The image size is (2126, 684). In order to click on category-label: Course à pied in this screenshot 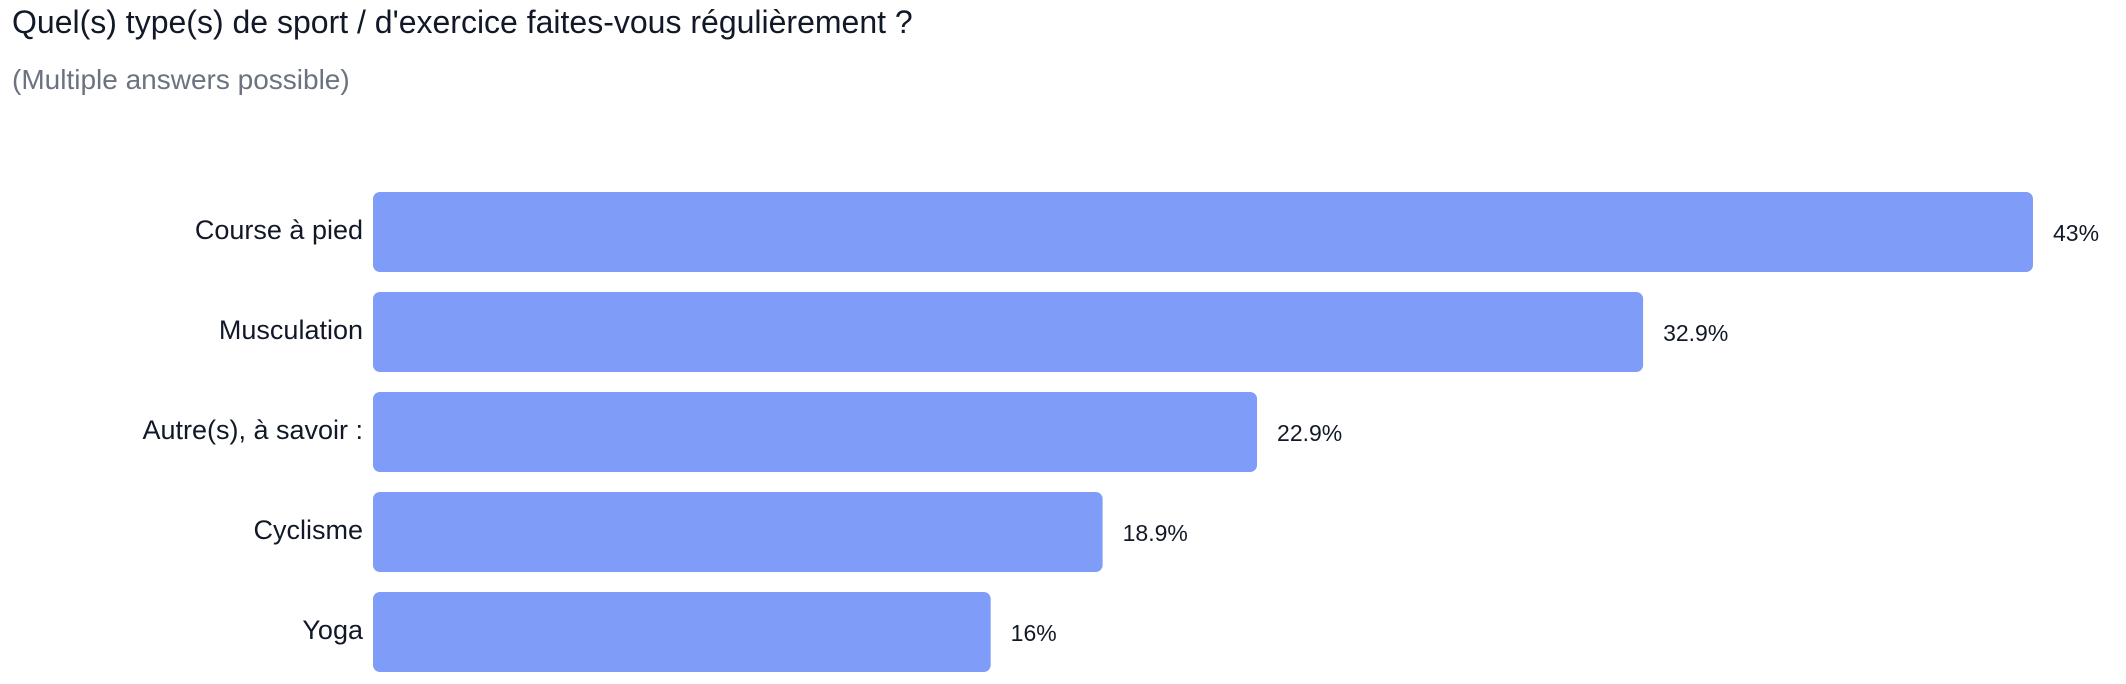, I will do `click(279, 230)`.